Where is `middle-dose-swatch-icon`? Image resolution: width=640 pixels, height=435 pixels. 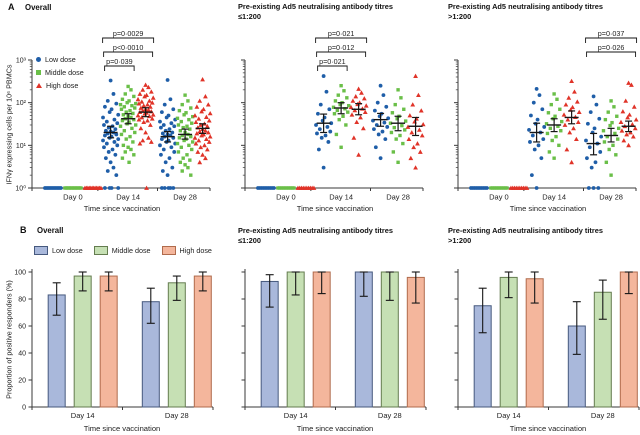
middle-dose-swatch-icon is located at coordinates (100, 250).